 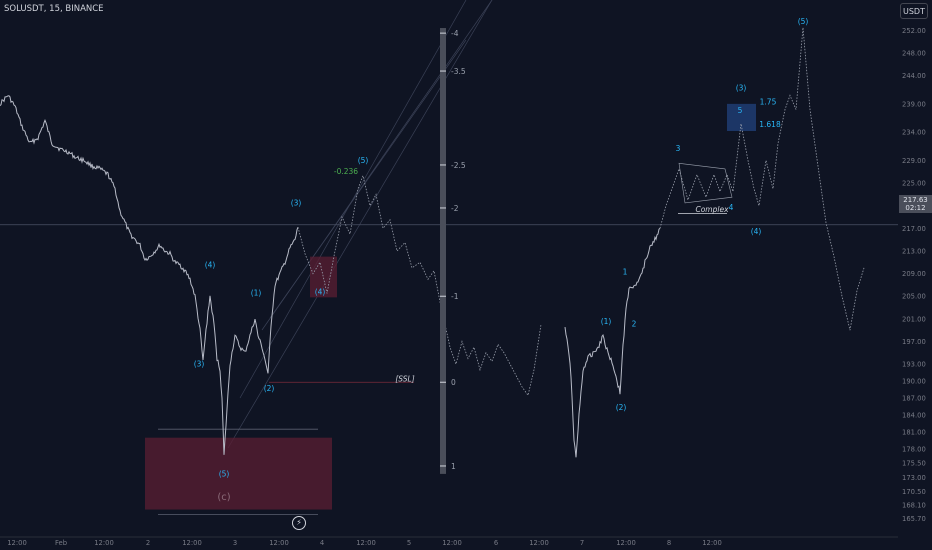 What do you see at coordinates (914, 399) in the screenshot?
I see `price-tick-label: 187.00` at bounding box center [914, 399].